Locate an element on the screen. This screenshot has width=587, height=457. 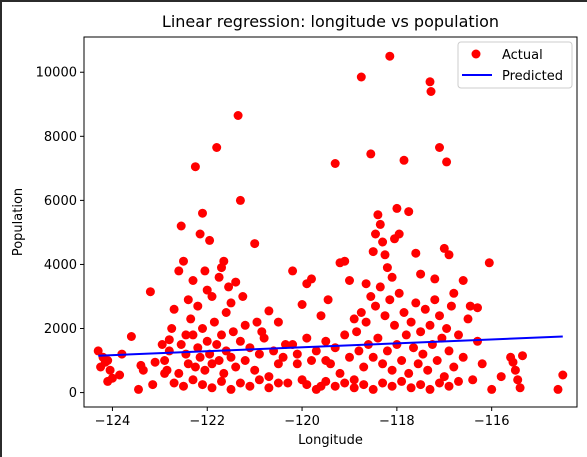
legend: Actual Predicted is located at coordinates (515, 65).